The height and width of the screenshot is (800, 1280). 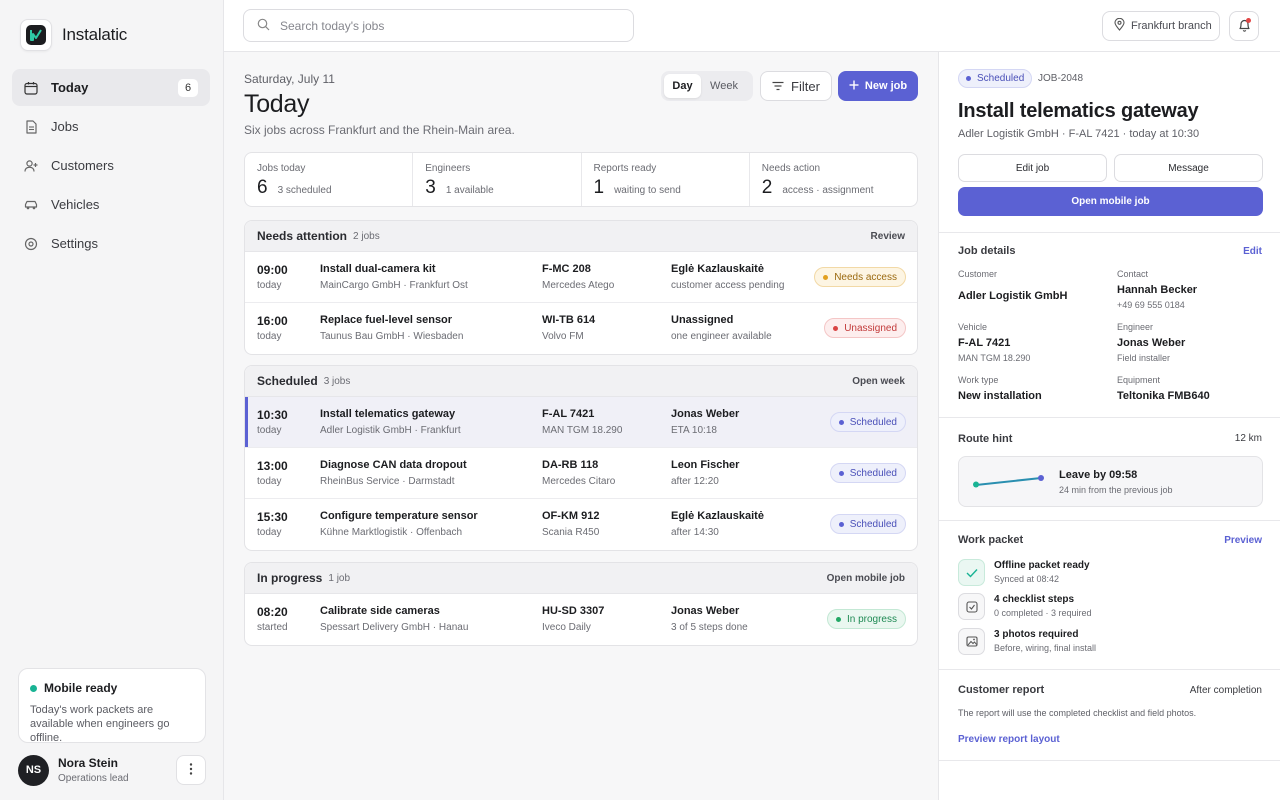 I want to click on more-vertical-icon, so click(x=191, y=770).